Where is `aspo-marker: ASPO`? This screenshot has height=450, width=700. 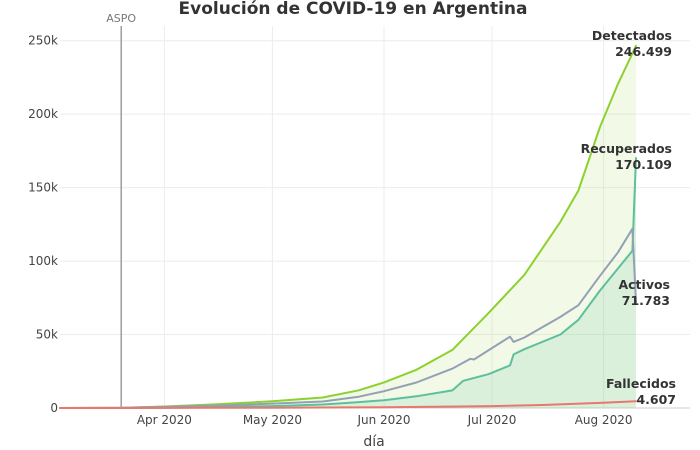
aspo-marker: ASPO is located at coordinates (121, 210).